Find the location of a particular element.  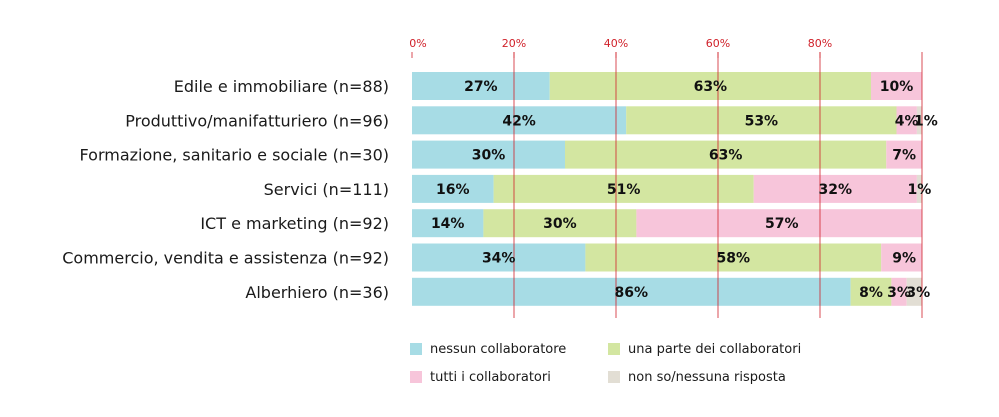

value-label: 14% is located at coordinates (448, 224).